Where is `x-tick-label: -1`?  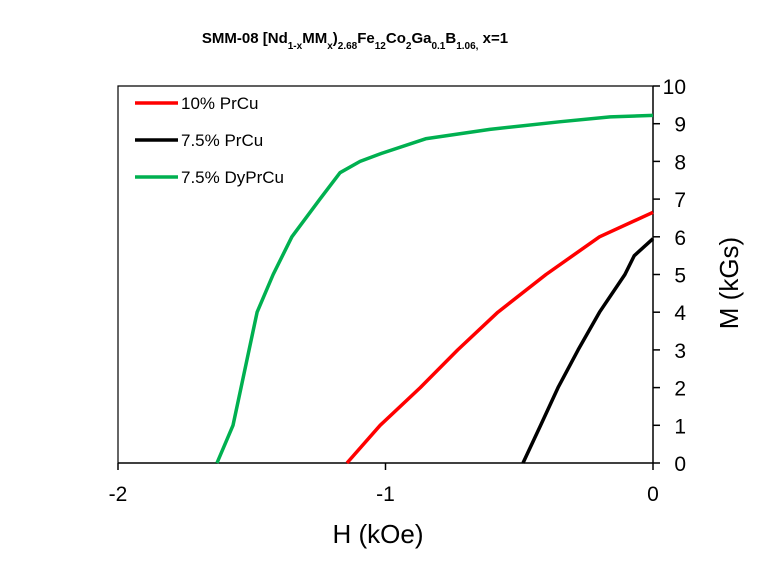 x-tick-label: -1 is located at coordinates (385, 494).